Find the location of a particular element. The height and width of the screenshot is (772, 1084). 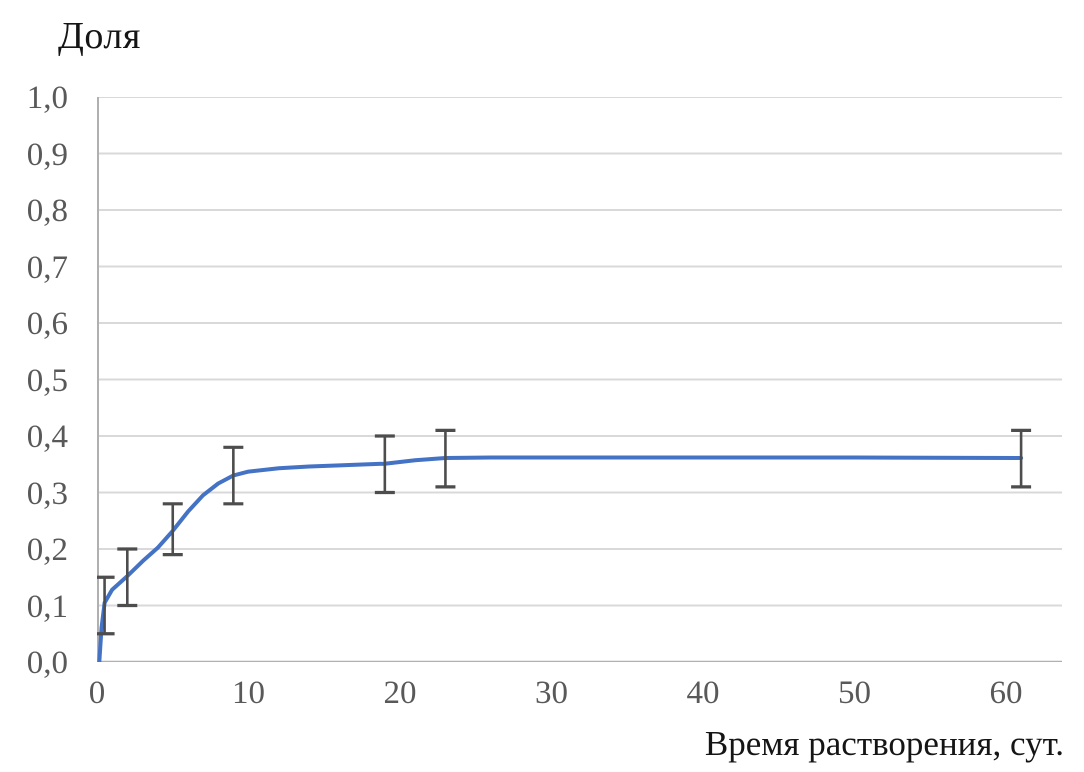

x-tick-label: 50 is located at coordinates (854, 693).